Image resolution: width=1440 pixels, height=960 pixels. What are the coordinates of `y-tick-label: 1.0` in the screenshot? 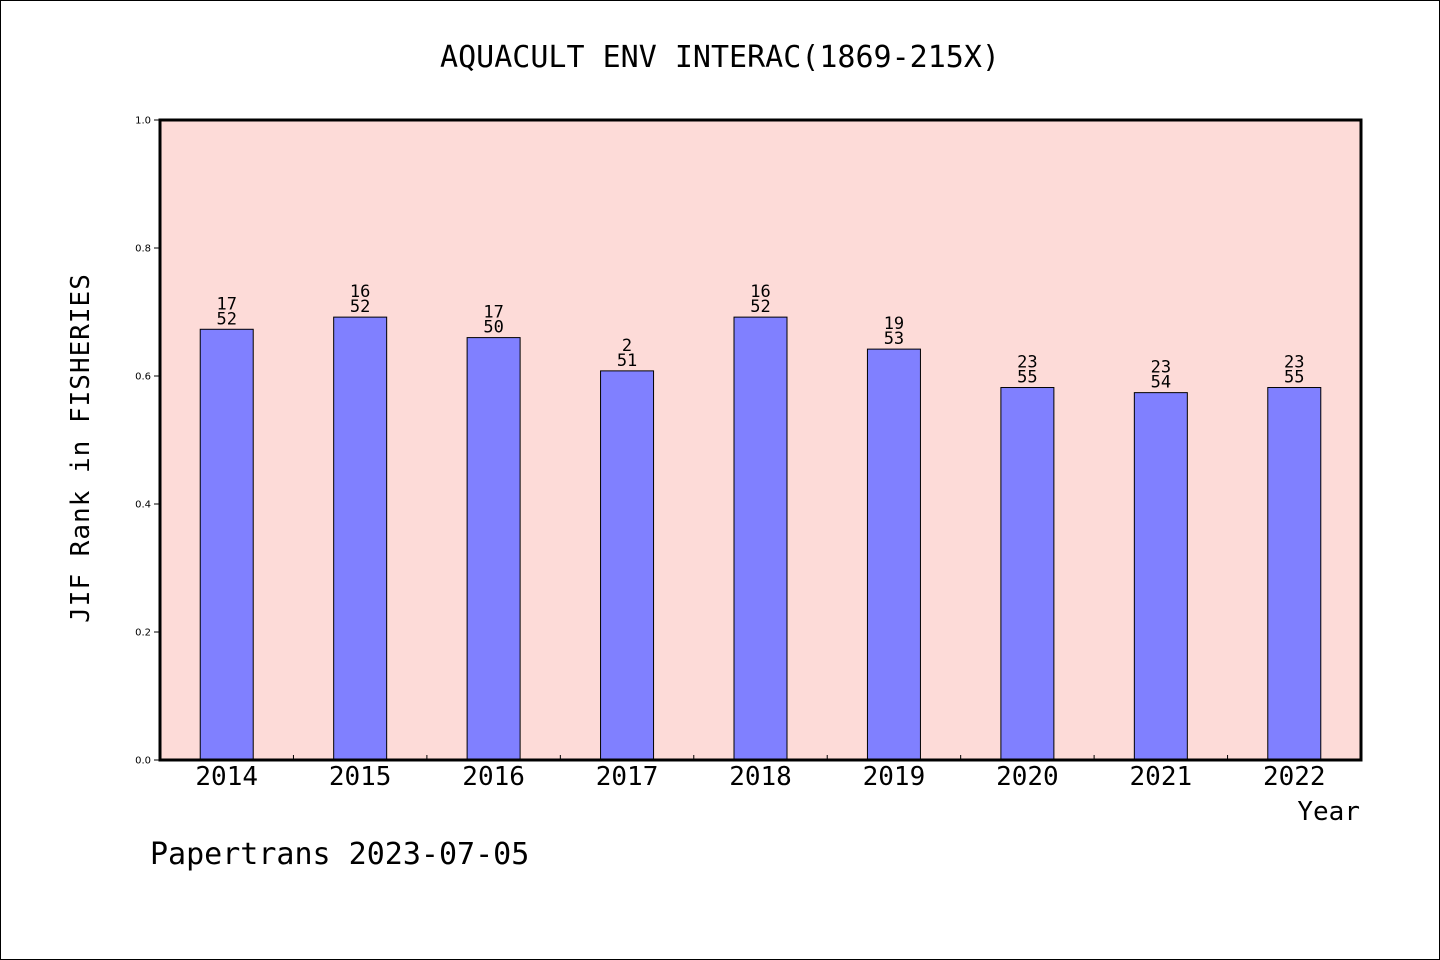 It's located at (143, 121).